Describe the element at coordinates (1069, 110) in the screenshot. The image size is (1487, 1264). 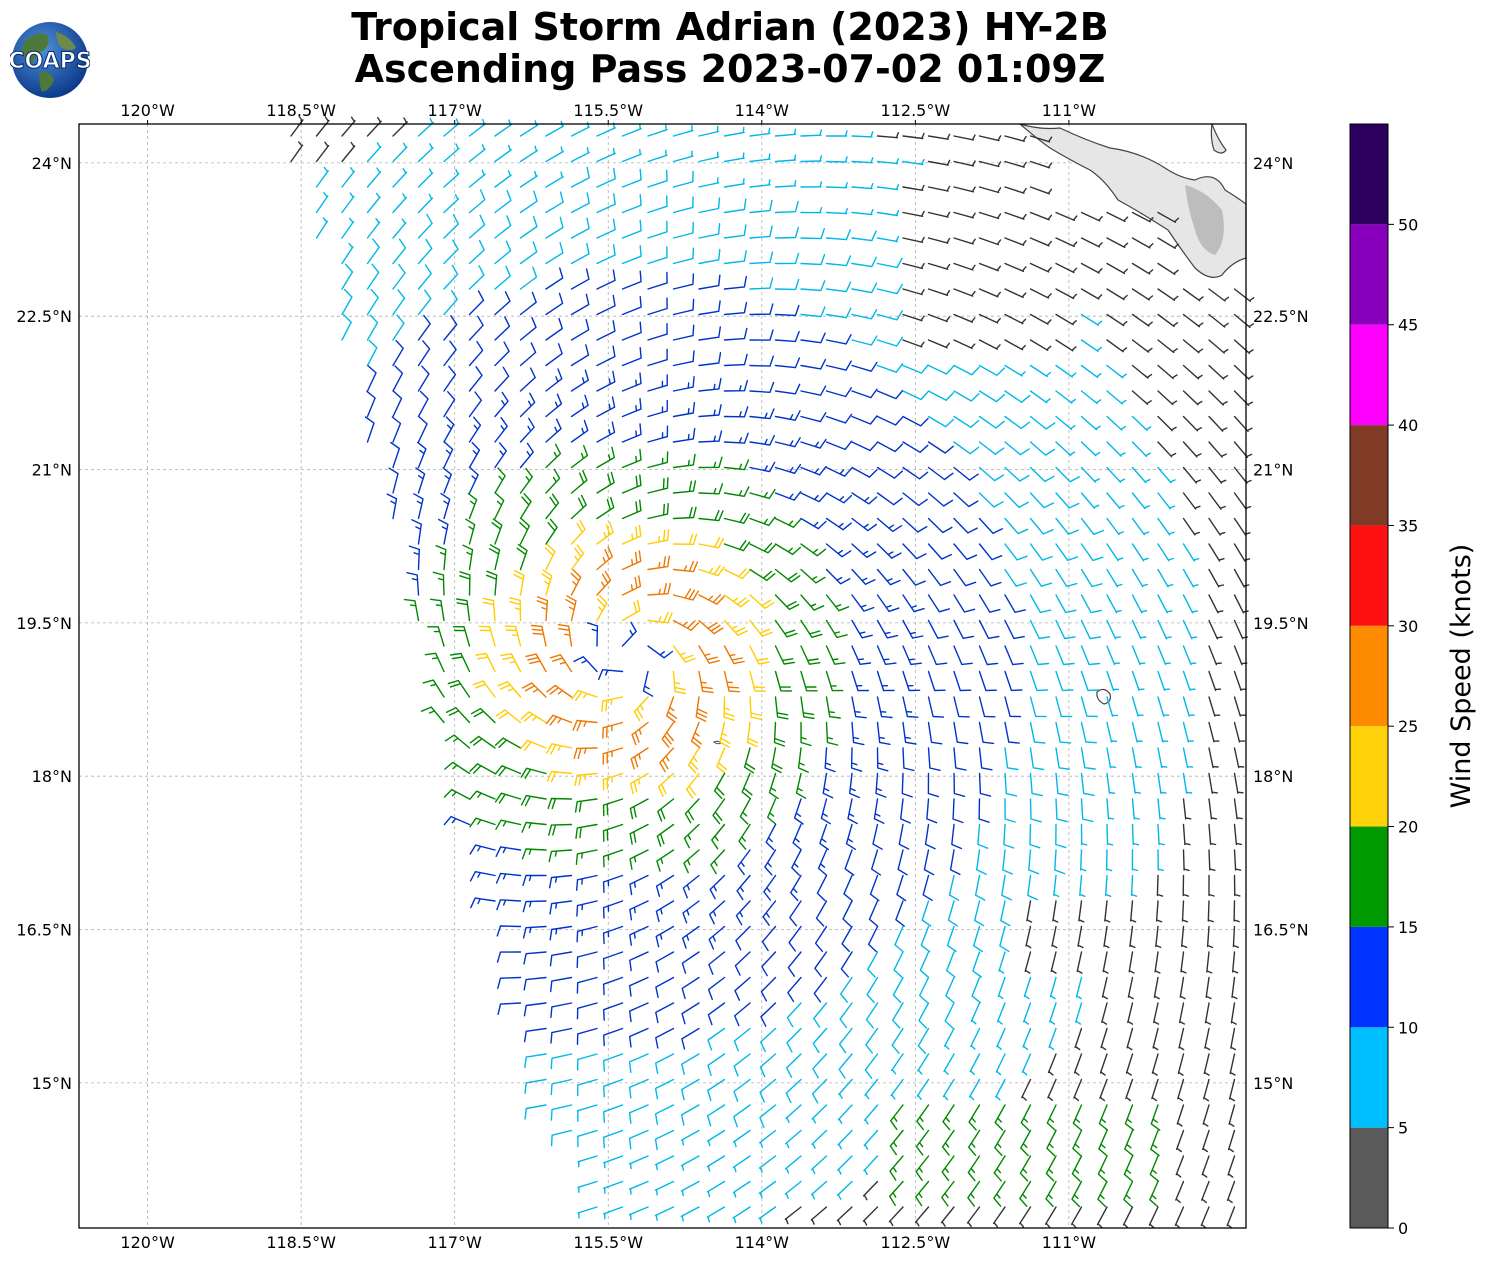
I see `lon-tick-label-top-6: 111°W` at that location.